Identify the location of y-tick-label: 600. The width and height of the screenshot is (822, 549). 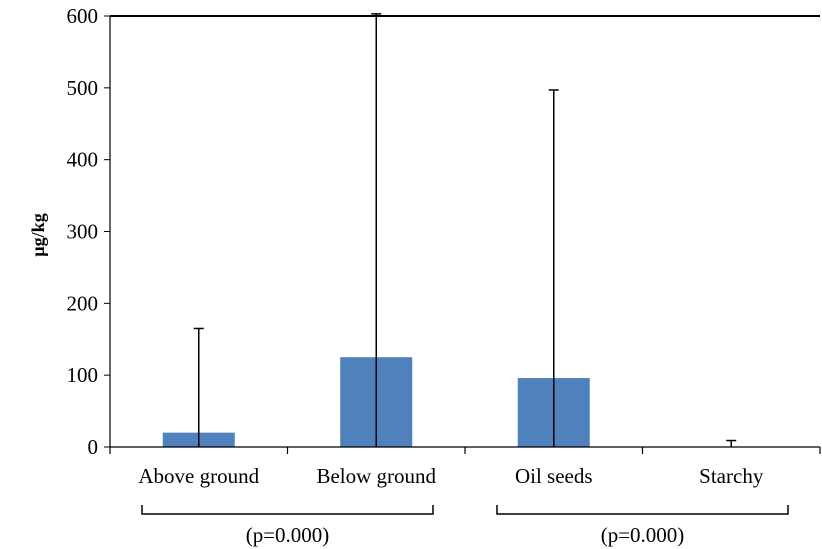
(83, 16).